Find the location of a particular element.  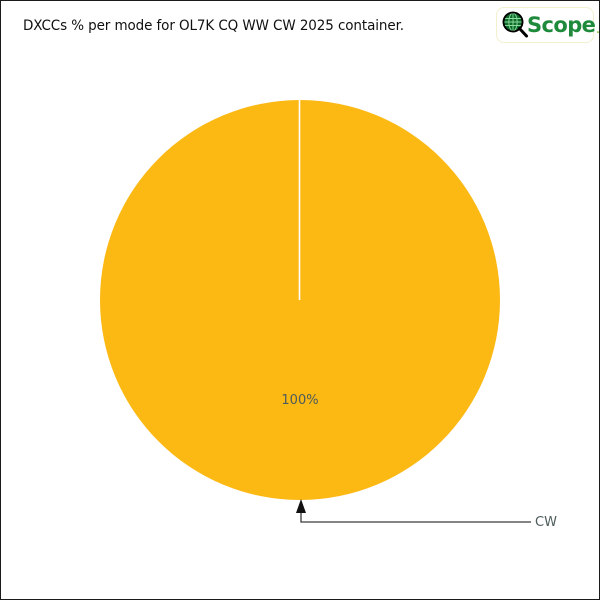

scope-logo: Scope .org is located at coordinates (547, 25).